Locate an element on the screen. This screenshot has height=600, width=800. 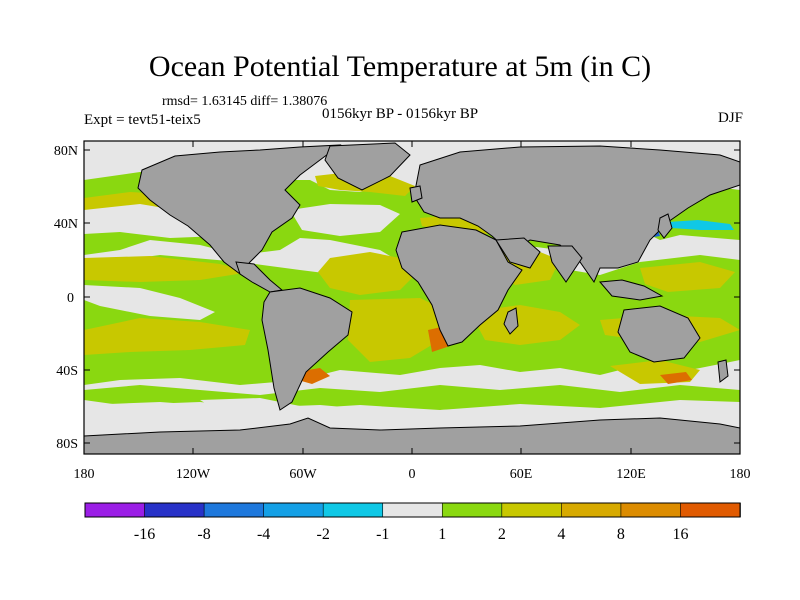
land-australia is located at coordinates (659, 334).